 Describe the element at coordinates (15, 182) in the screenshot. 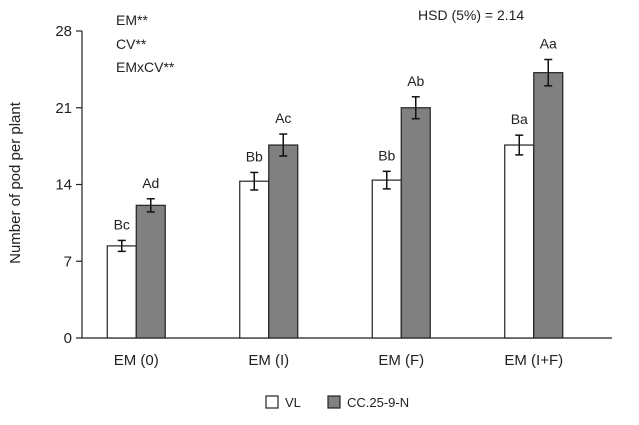

I see `y-axis-label: Number of pod per plant` at that location.